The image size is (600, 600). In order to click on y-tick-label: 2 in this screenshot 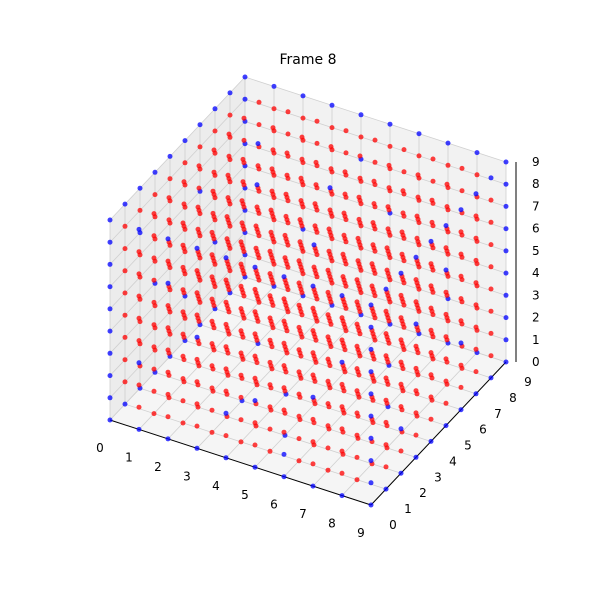, I will do `click(423, 493)`.